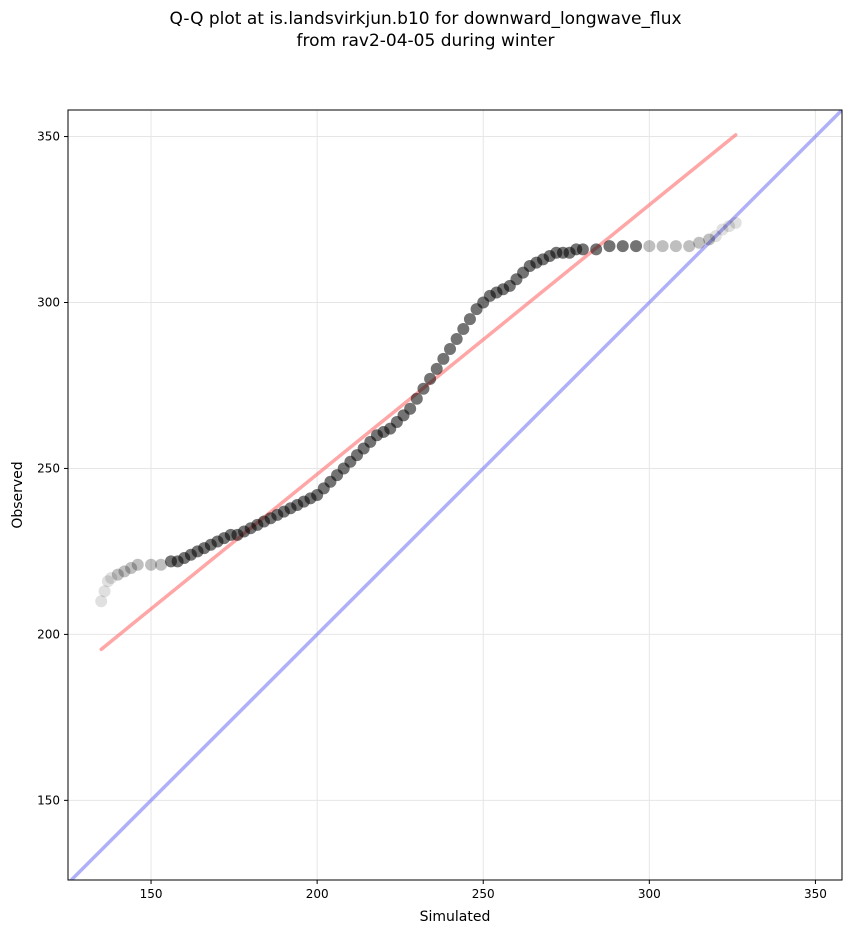 The image size is (851, 934). I want to click on x-tick-label: 250, so click(483, 894).